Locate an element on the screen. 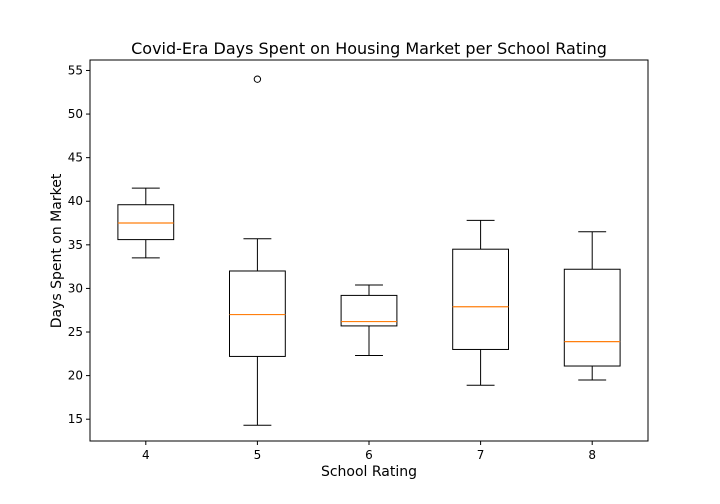 This screenshot has height=504, width=720. x-tick-label-5: 5 is located at coordinates (258, 455).